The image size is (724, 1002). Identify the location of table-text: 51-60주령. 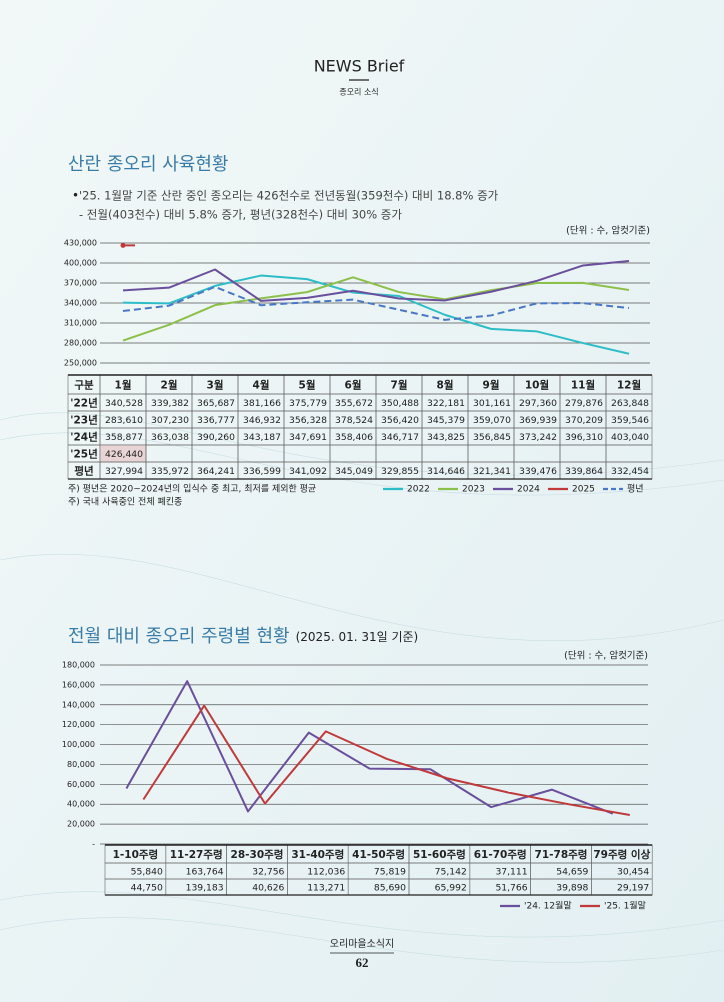
(439, 855).